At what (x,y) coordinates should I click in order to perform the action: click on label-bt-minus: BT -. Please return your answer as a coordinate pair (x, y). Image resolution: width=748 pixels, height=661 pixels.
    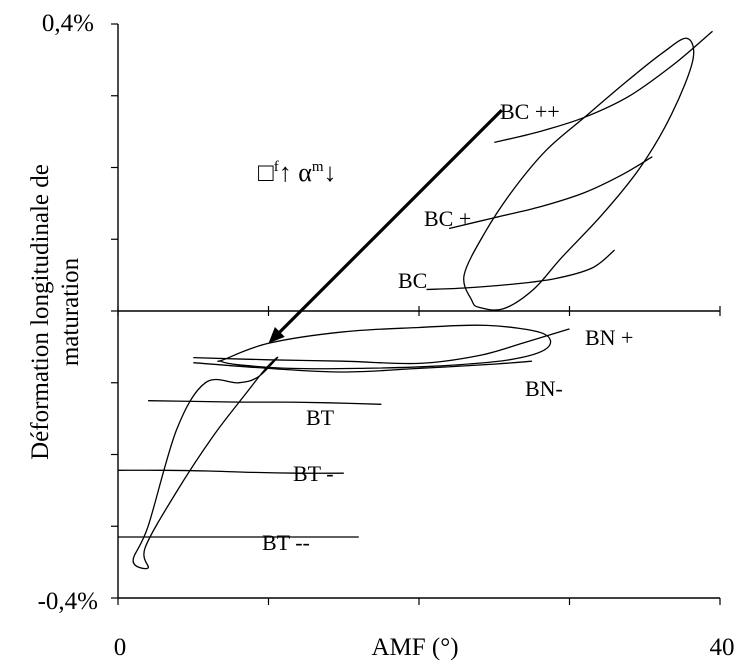
    Looking at the image, I should click on (313, 473).